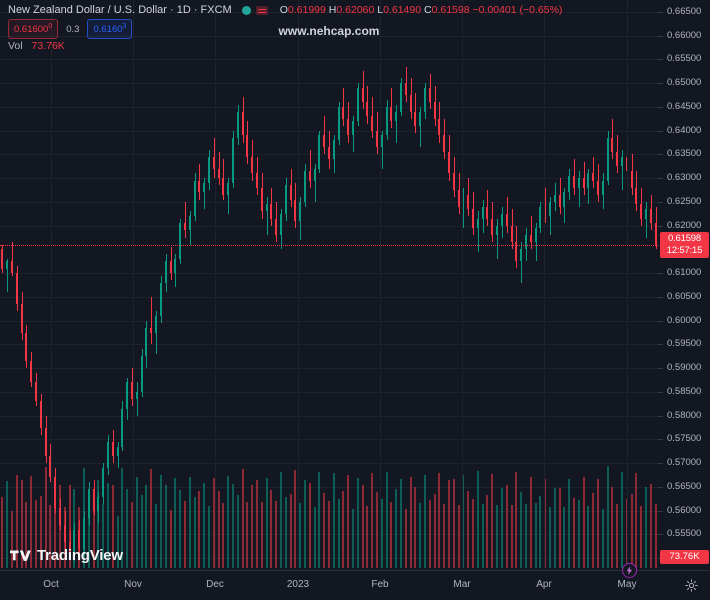 The image size is (710, 600). What do you see at coordinates (66, 555) in the screenshot?
I see `tradingview-logo: TradingView` at bounding box center [66, 555].